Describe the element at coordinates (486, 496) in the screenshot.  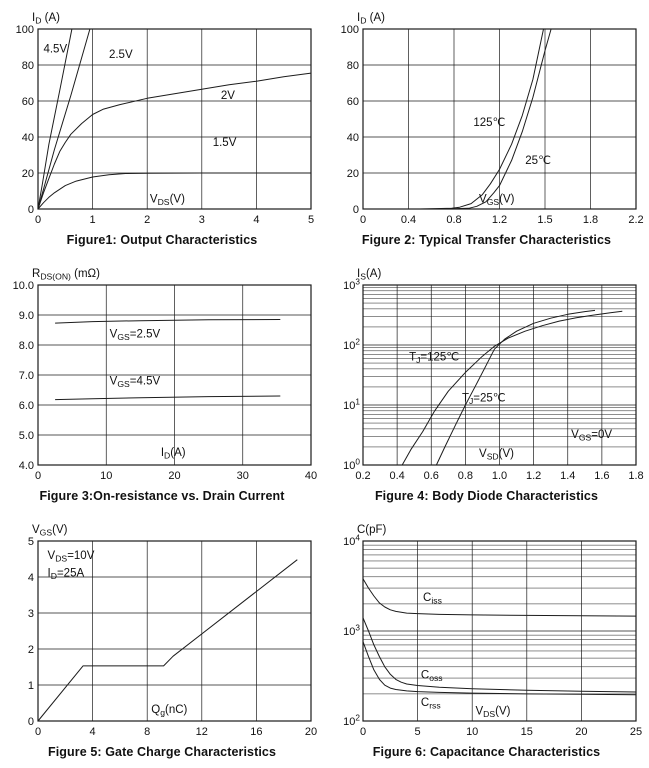
I see `figure-4-caption: Figure 4: Body Diode Characteristics` at that location.